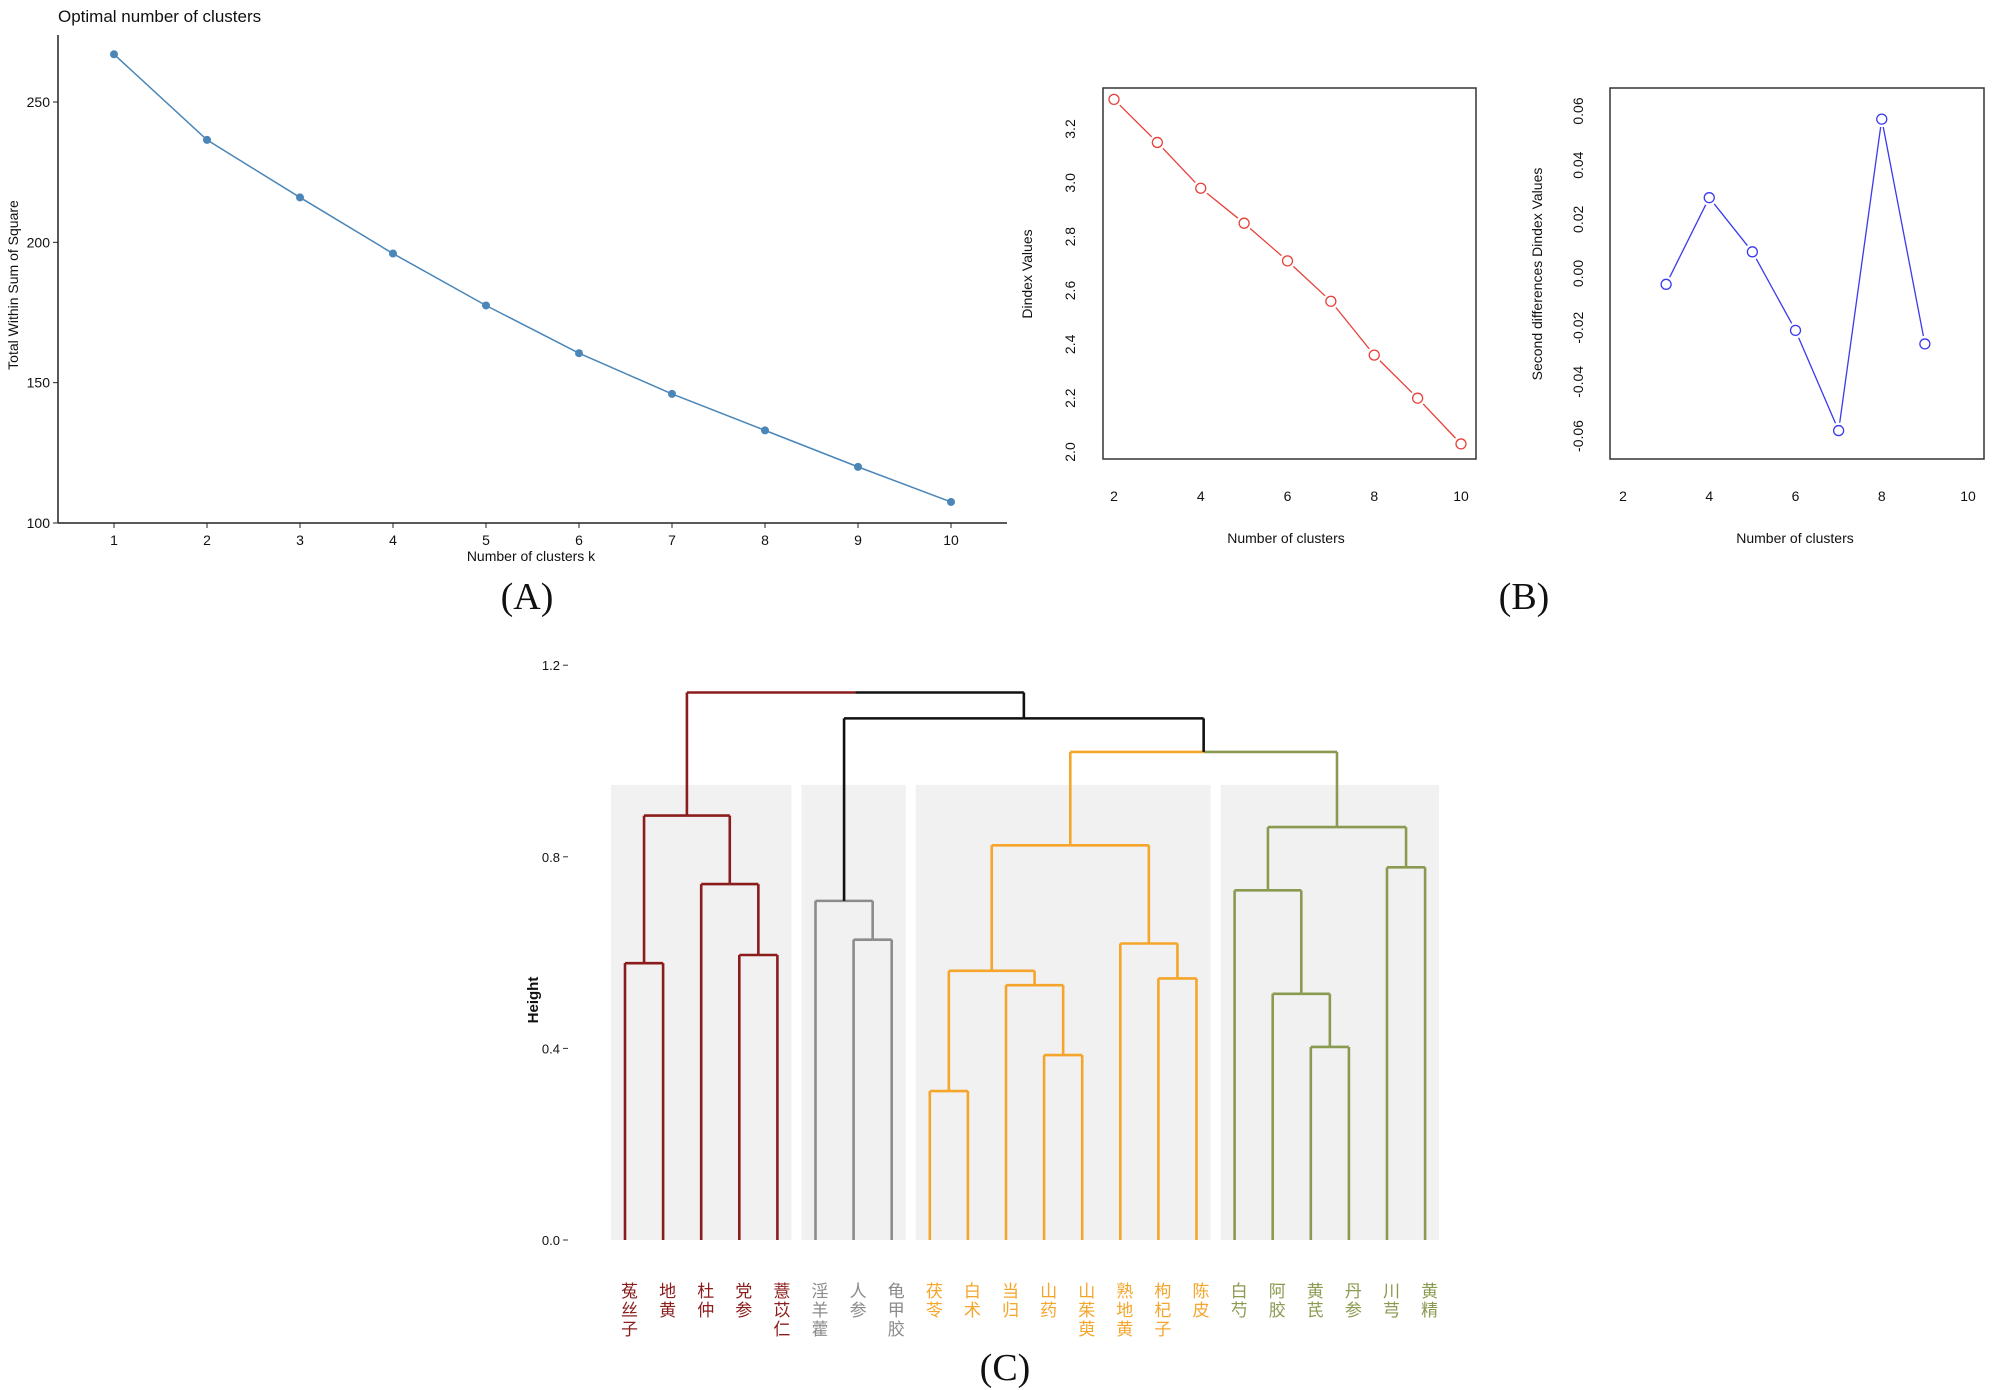  What do you see at coordinates (532, 278) in the screenshot?
I see `elbow-line` at bounding box center [532, 278].